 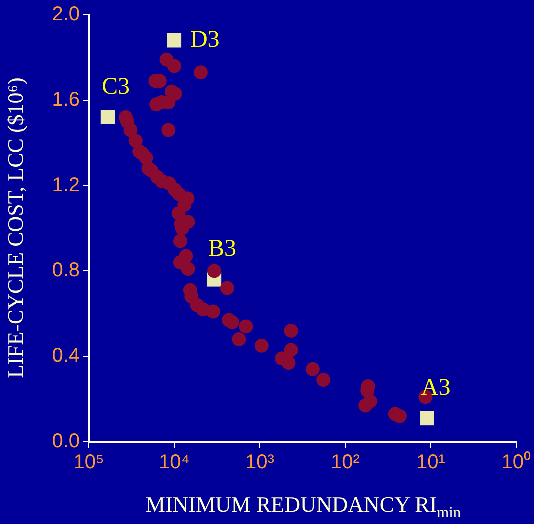 I want to click on x-tick-label: 10⁵, so click(x=89, y=463).